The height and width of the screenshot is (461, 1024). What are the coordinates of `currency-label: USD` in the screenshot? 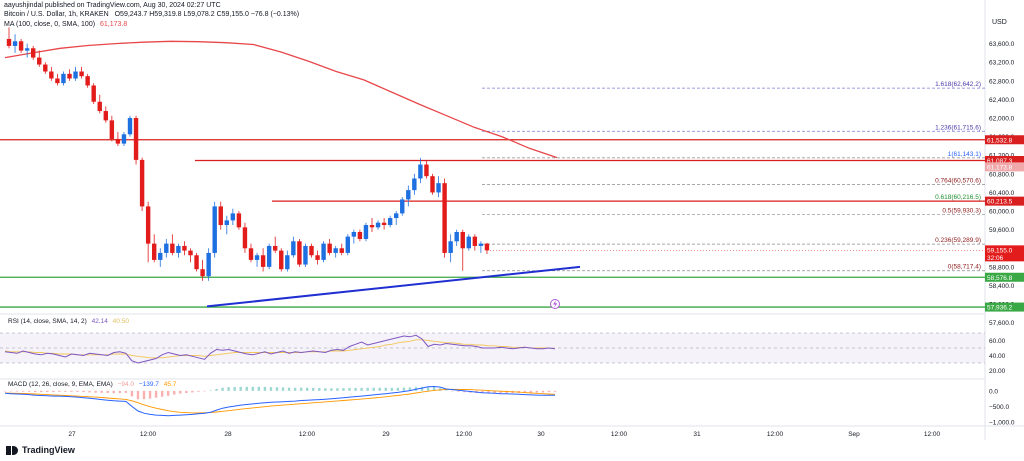 It's located at (999, 22).